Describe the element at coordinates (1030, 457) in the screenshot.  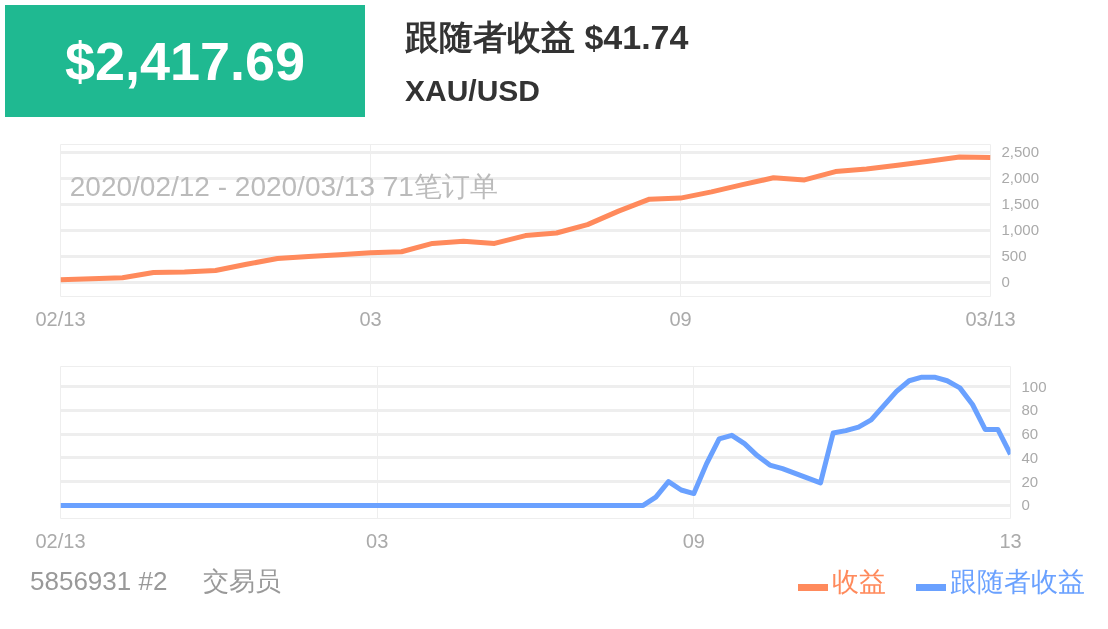
I see `y-tick-label: 40` at that location.